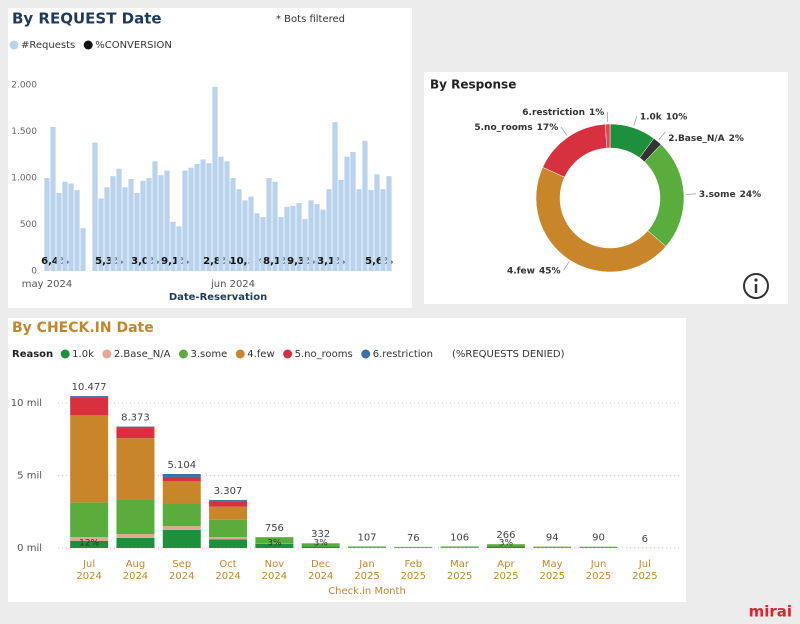 Image resolution: width=800 pixels, height=624 pixels. What do you see at coordinates (651, 117) in the screenshot?
I see `slice-category: 1.0k` at bounding box center [651, 117].